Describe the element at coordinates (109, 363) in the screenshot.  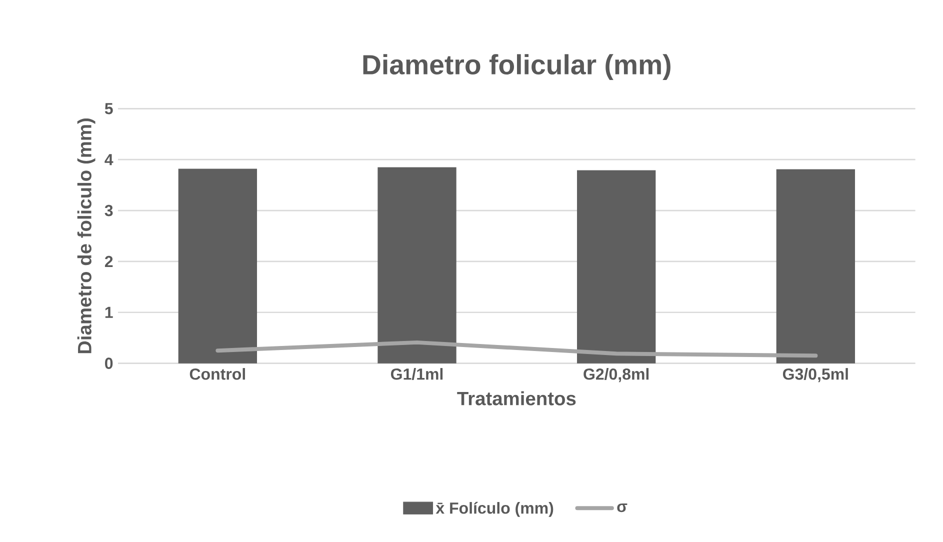
I see `y-tick-label: 0` at that location.